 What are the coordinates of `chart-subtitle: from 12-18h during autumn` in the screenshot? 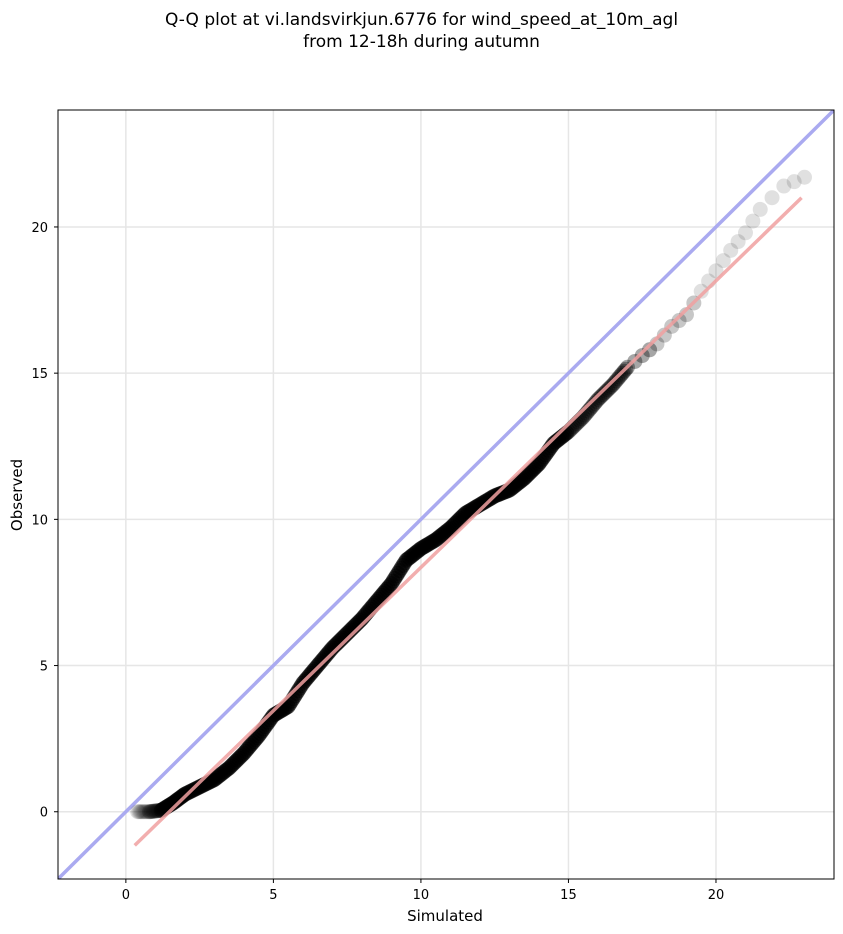 It's located at (421, 42).